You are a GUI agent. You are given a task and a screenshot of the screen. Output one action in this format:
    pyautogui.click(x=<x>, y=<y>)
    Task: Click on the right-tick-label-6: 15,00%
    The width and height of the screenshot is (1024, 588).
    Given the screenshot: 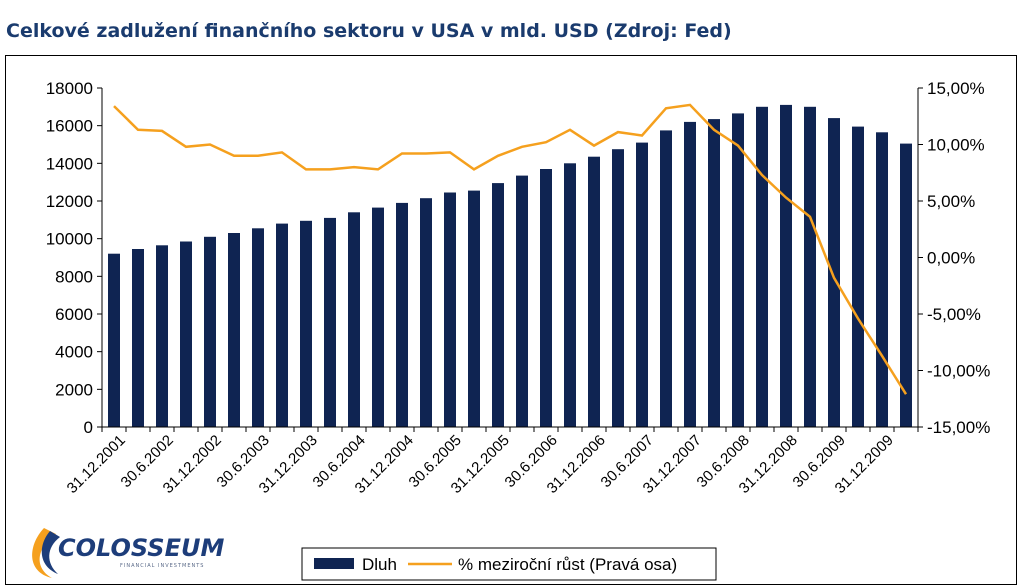 What is the action you would take?
    pyautogui.click(x=956, y=88)
    